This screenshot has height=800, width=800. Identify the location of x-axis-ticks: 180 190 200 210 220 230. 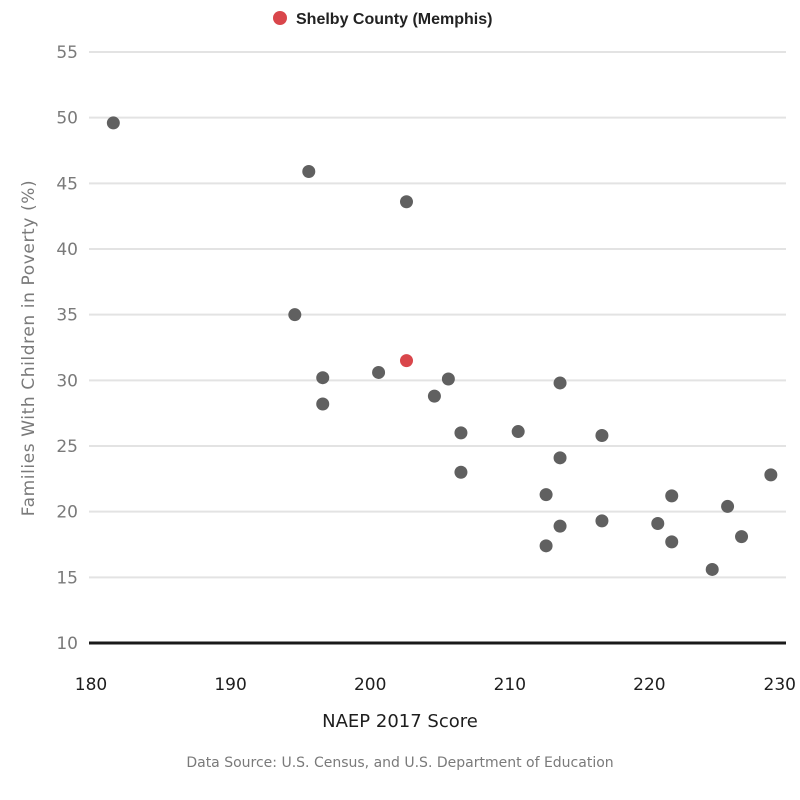
(435, 685).